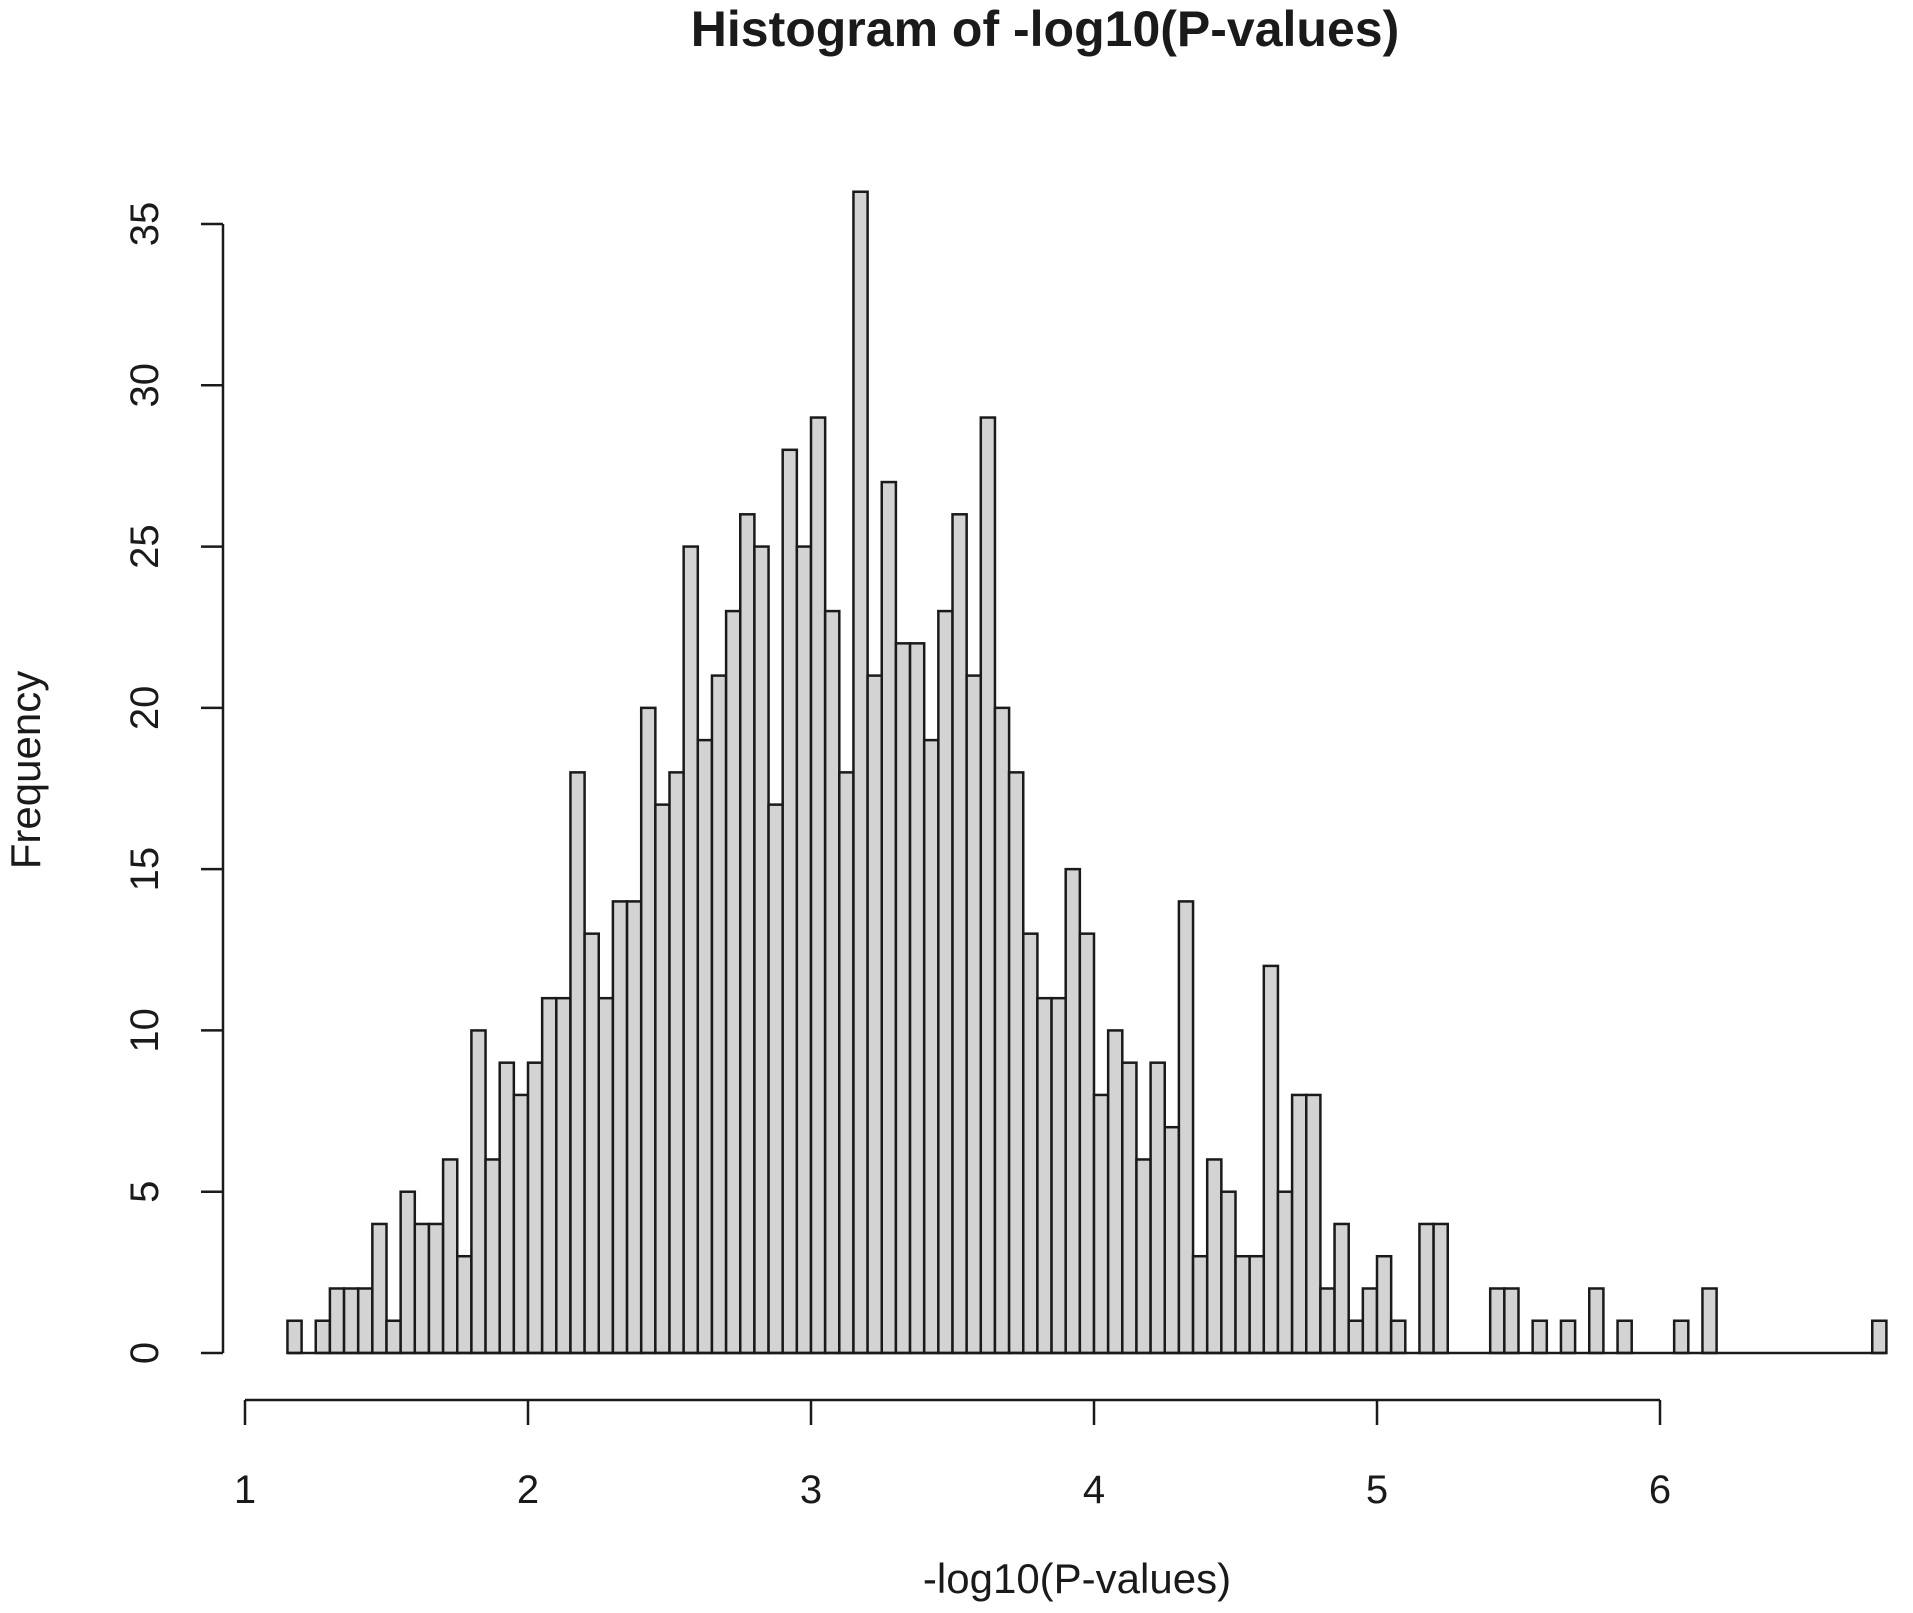 The image size is (1913, 1613). Describe the element at coordinates (528, 1490) in the screenshot. I see `x-tick-label: 2` at that location.